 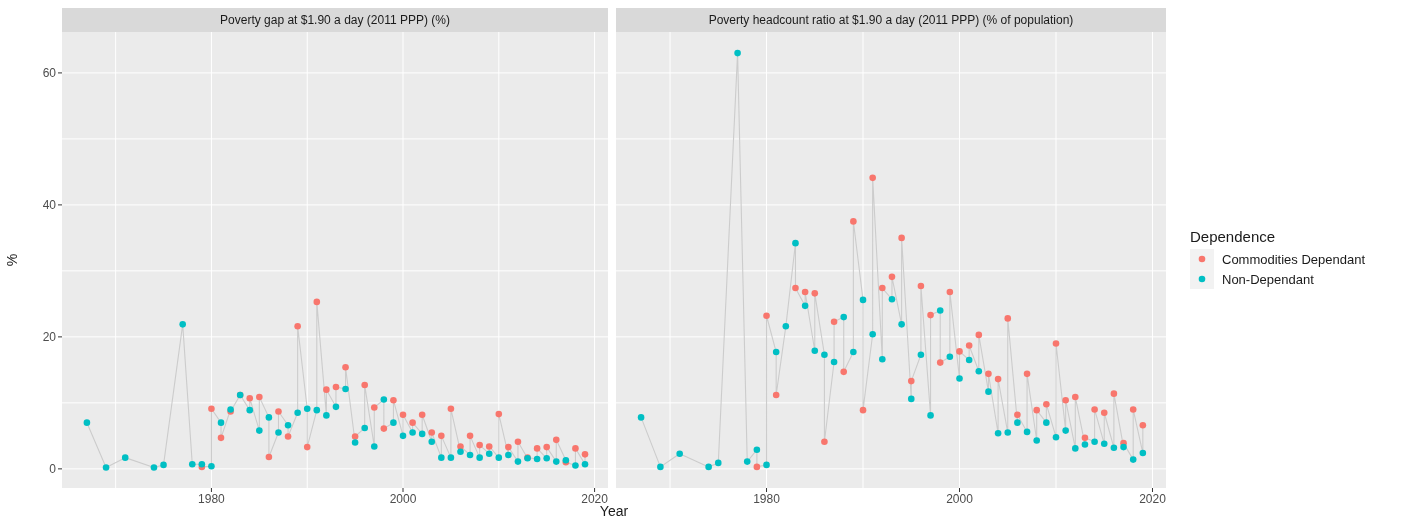 What do you see at coordinates (49, 337) in the screenshot?
I see `y-tick-label: 20` at bounding box center [49, 337].